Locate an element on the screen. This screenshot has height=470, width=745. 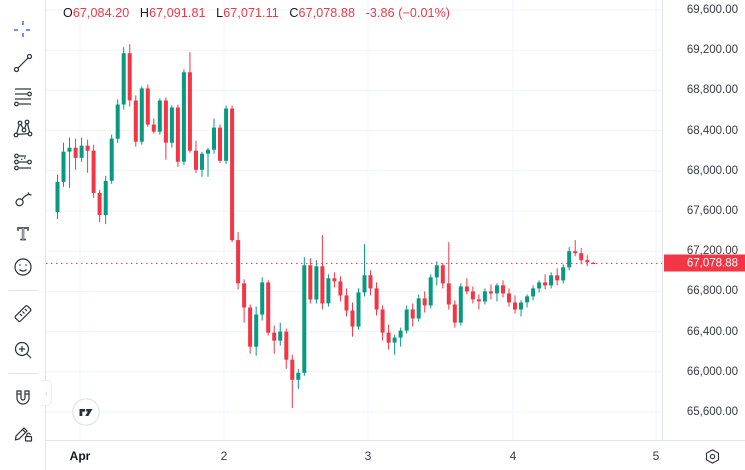
emoji-tool-button is located at coordinates (23, 267).